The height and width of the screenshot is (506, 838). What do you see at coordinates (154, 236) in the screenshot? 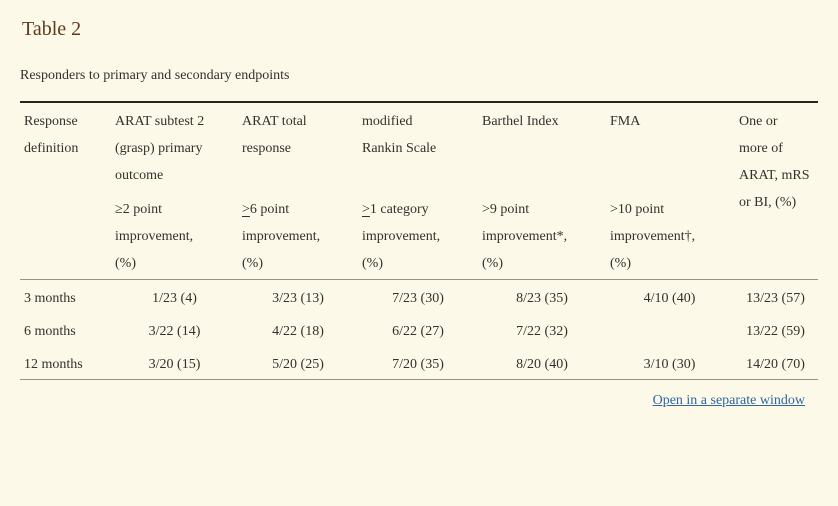
I see `subheader-text: 2 point improvement, (%)` at bounding box center [154, 236].